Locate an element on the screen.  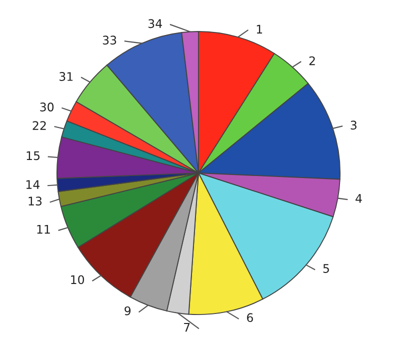
slice-label: 10 is located at coordinates (77, 279).